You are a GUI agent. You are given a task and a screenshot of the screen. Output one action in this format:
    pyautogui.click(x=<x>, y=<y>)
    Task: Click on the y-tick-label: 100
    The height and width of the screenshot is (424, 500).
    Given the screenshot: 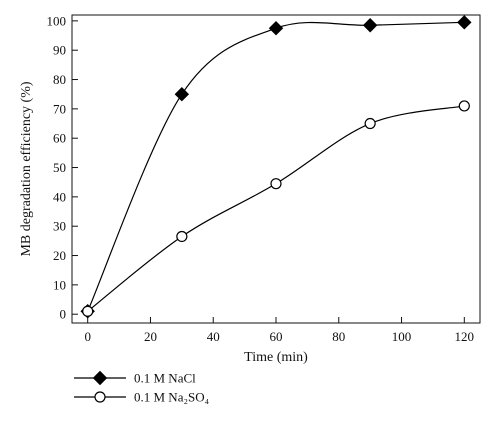 What is the action you would take?
    pyautogui.click(x=57, y=20)
    